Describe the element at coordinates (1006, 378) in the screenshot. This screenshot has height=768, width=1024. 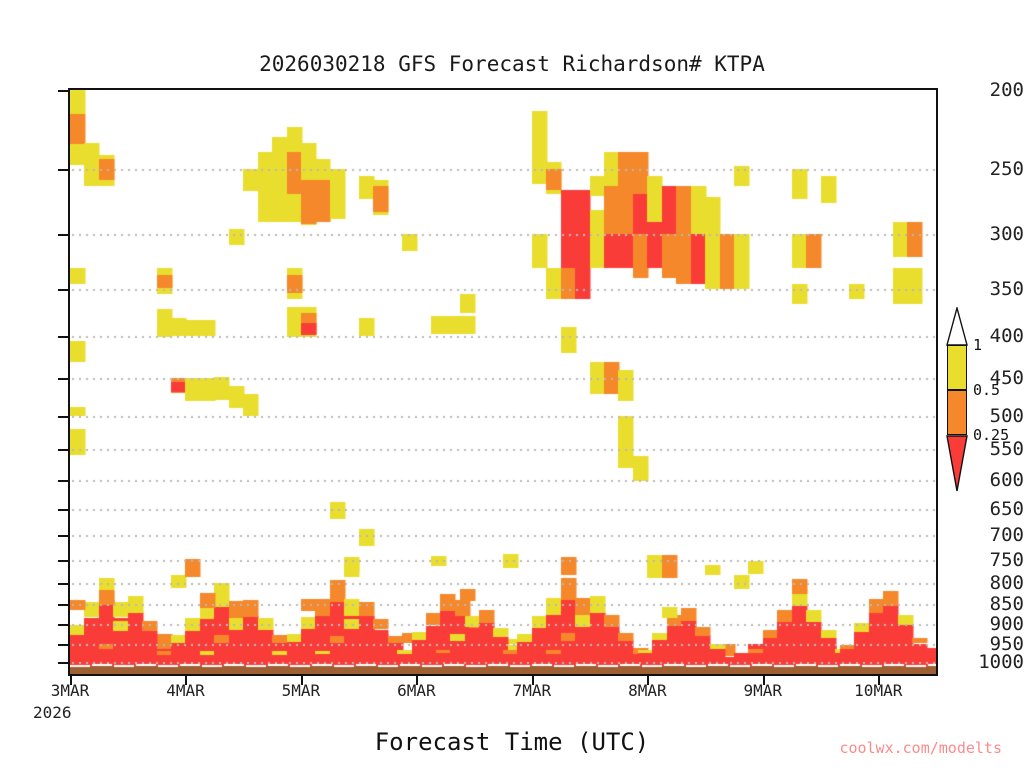
I see `y-tick-label-450: 450` at that location.